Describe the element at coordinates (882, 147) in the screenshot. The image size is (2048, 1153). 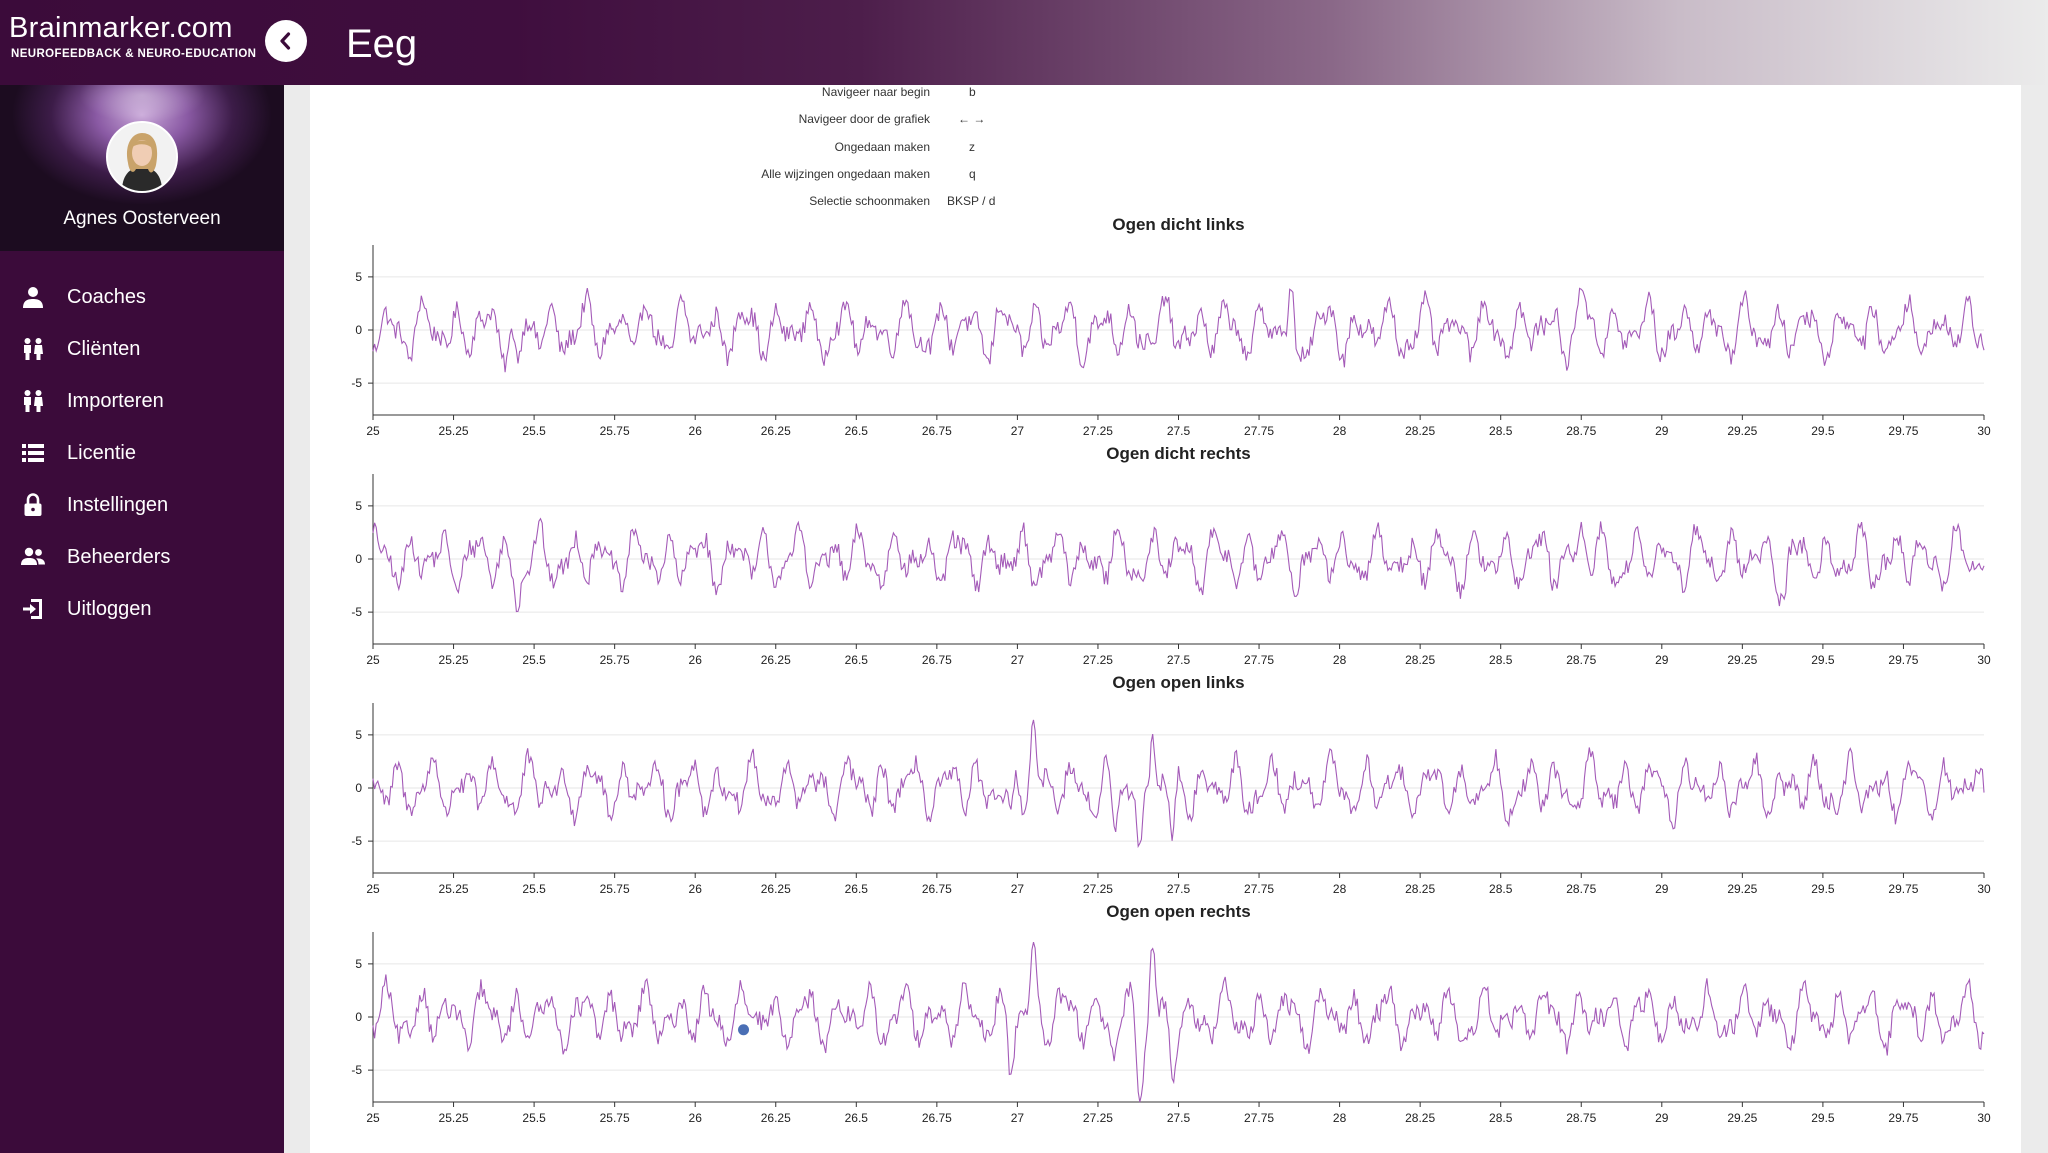
I see `shortcut-label: Ongedaan maken` at that location.